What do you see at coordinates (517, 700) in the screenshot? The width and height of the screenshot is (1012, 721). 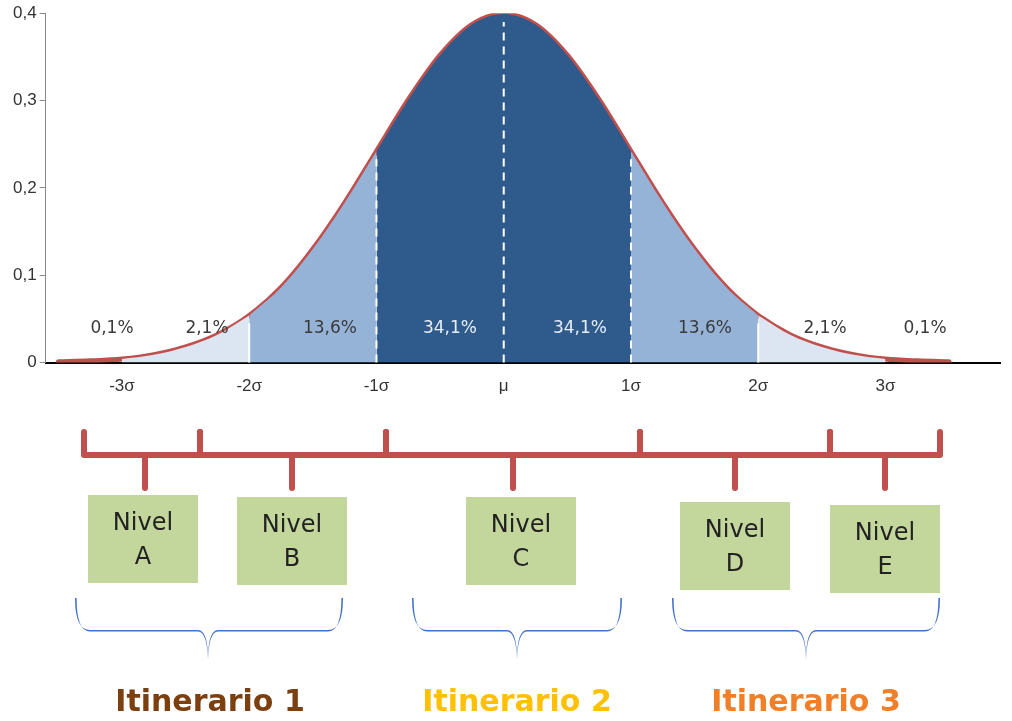 I see `text: Itinerario 2` at bounding box center [517, 700].